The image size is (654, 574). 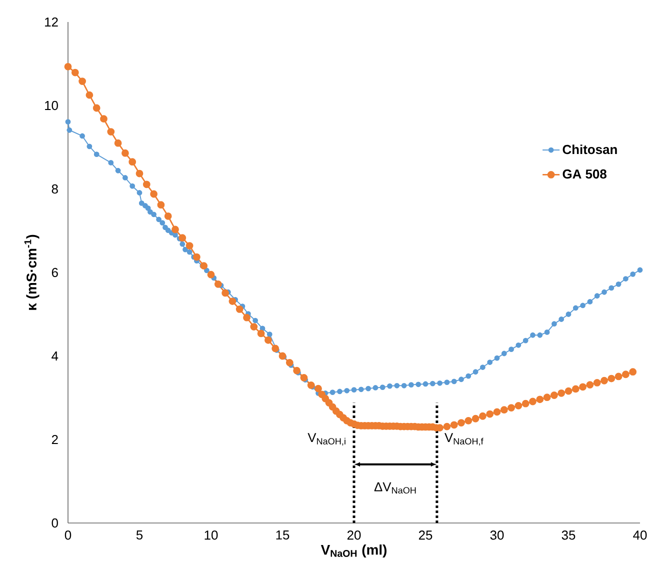 I want to click on legend-label: Chitosan, so click(x=589, y=149).